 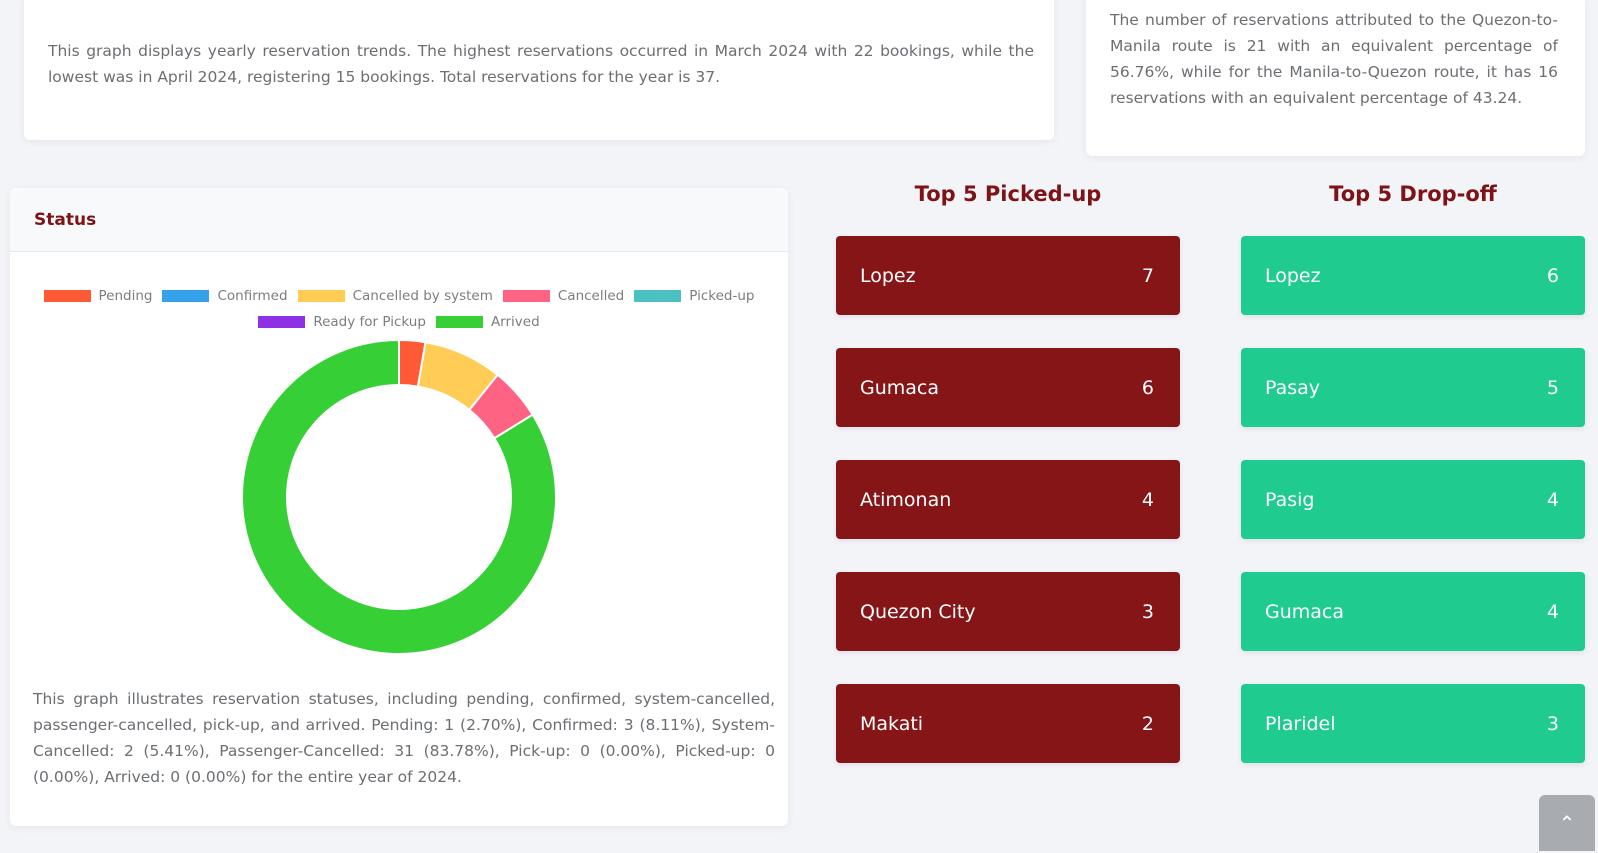 What do you see at coordinates (399, 220) in the screenshot?
I see `status-card-header: Status` at bounding box center [399, 220].